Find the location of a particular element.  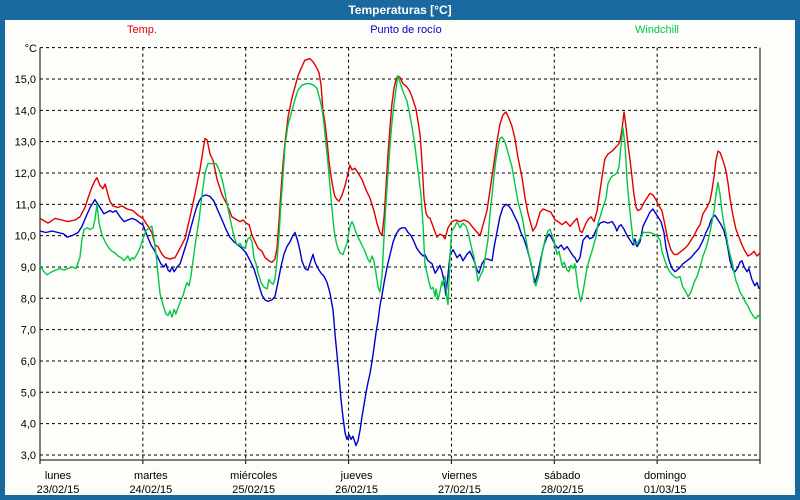

legend-temp-label: Temp. is located at coordinates (142, 30).